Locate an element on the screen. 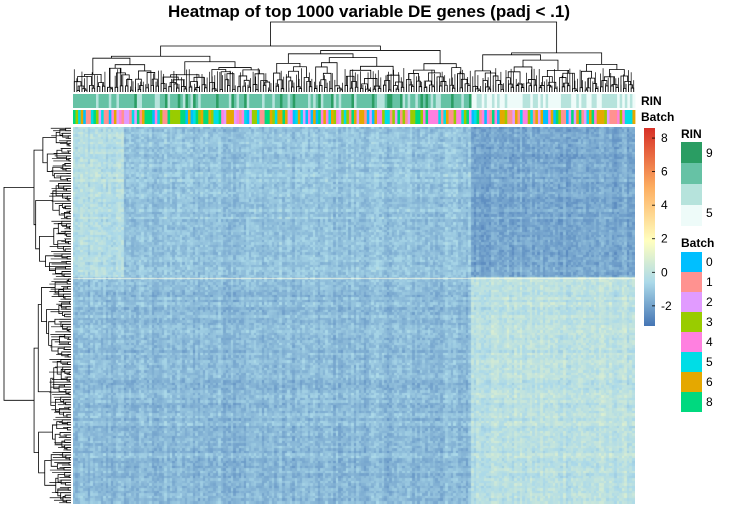  row-dendrogram is located at coordinates (37, 315).